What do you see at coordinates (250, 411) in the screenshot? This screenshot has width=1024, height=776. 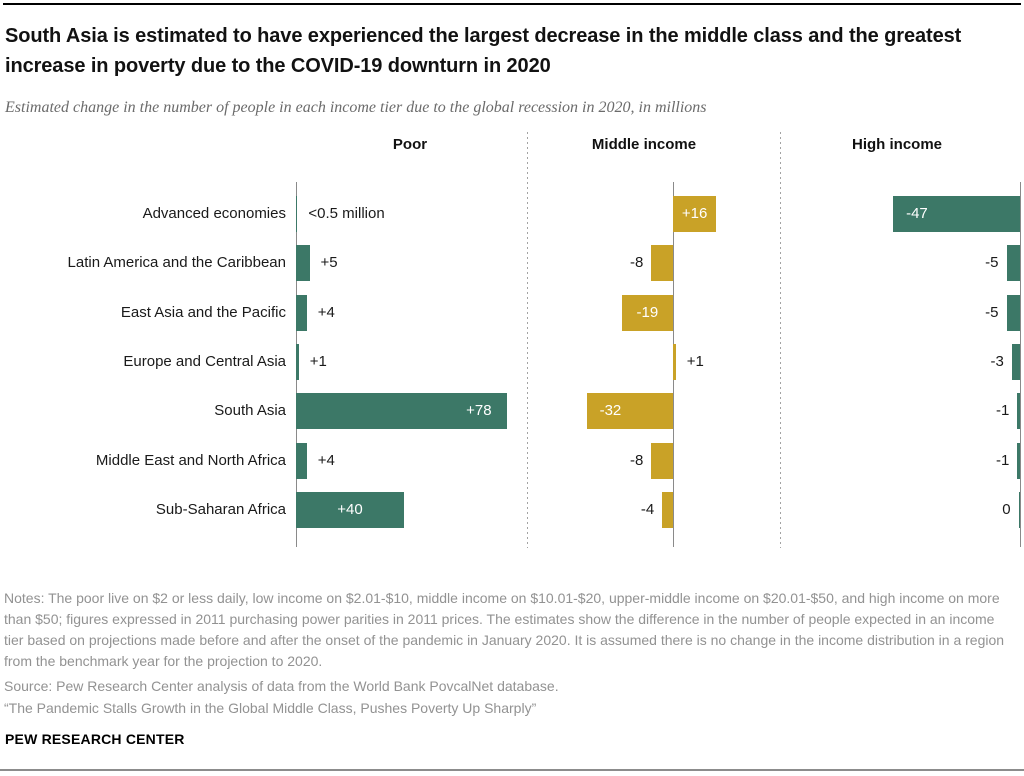 I see `region-label-south-asia: South Asia` at bounding box center [250, 411].